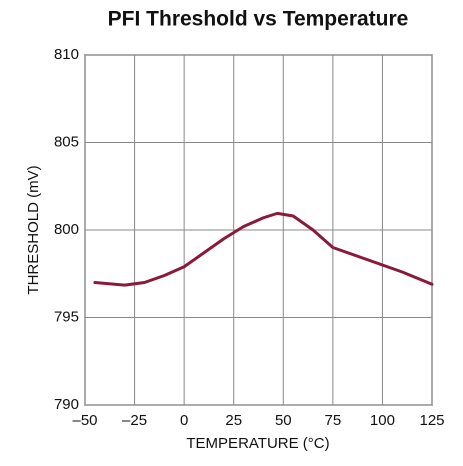 This screenshot has width=463, height=466. I want to click on data-line, so click(263, 249).